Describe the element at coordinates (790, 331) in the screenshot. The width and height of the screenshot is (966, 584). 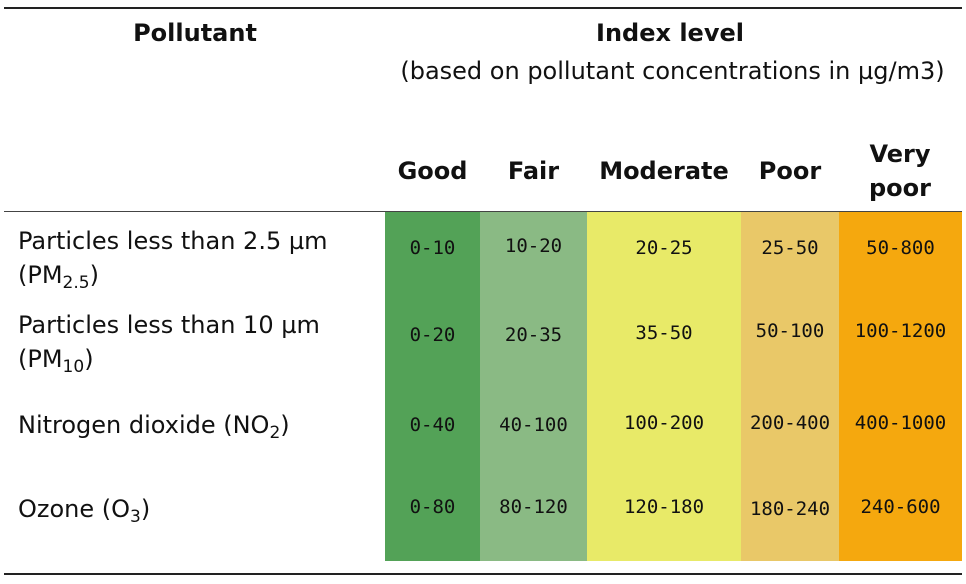
I see `cell-pm10-poor: 50-100` at that location.